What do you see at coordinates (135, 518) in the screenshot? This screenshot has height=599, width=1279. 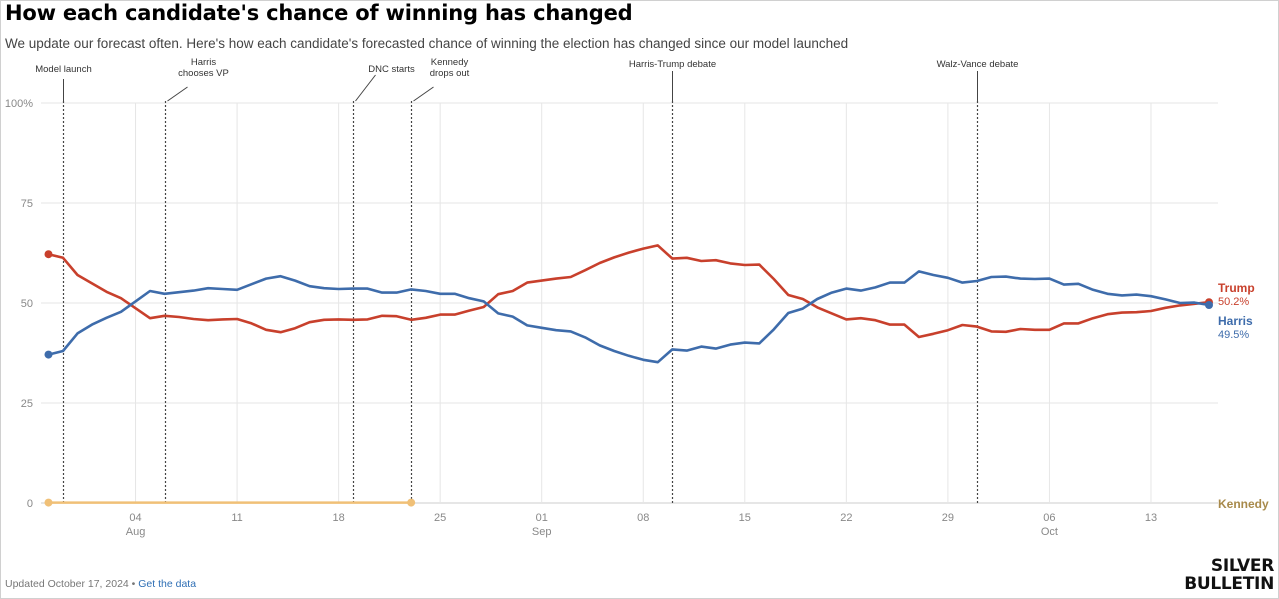 I see `x-tick-label: 04` at bounding box center [135, 518].